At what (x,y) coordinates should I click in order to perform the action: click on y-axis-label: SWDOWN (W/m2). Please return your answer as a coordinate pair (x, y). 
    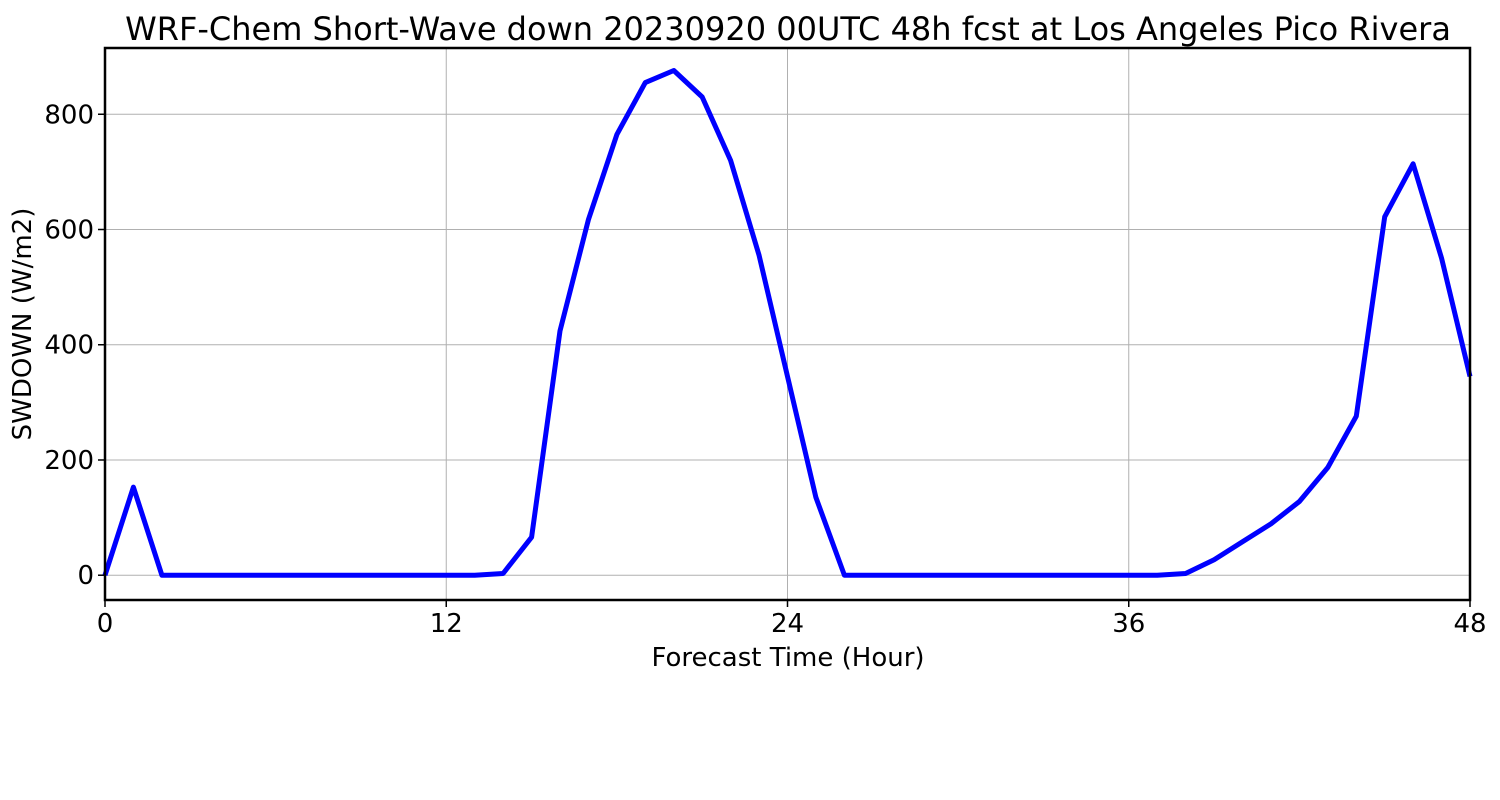
    Looking at the image, I should click on (23, 324).